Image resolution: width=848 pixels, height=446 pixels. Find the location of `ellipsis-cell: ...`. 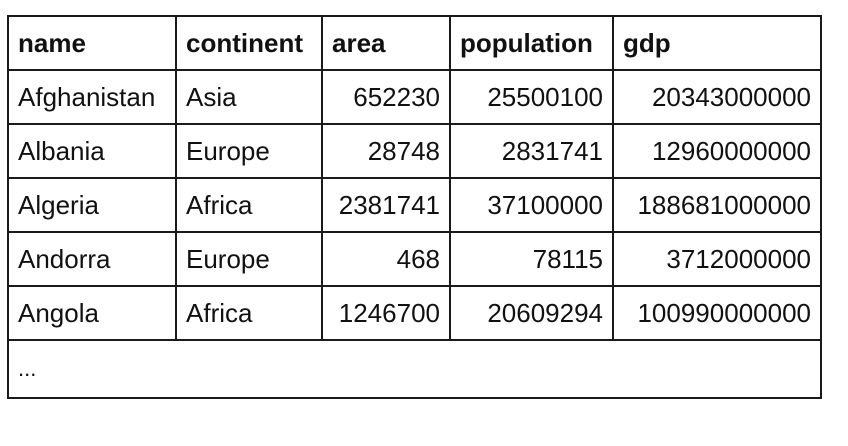

ellipsis-cell: ... is located at coordinates (414, 369).